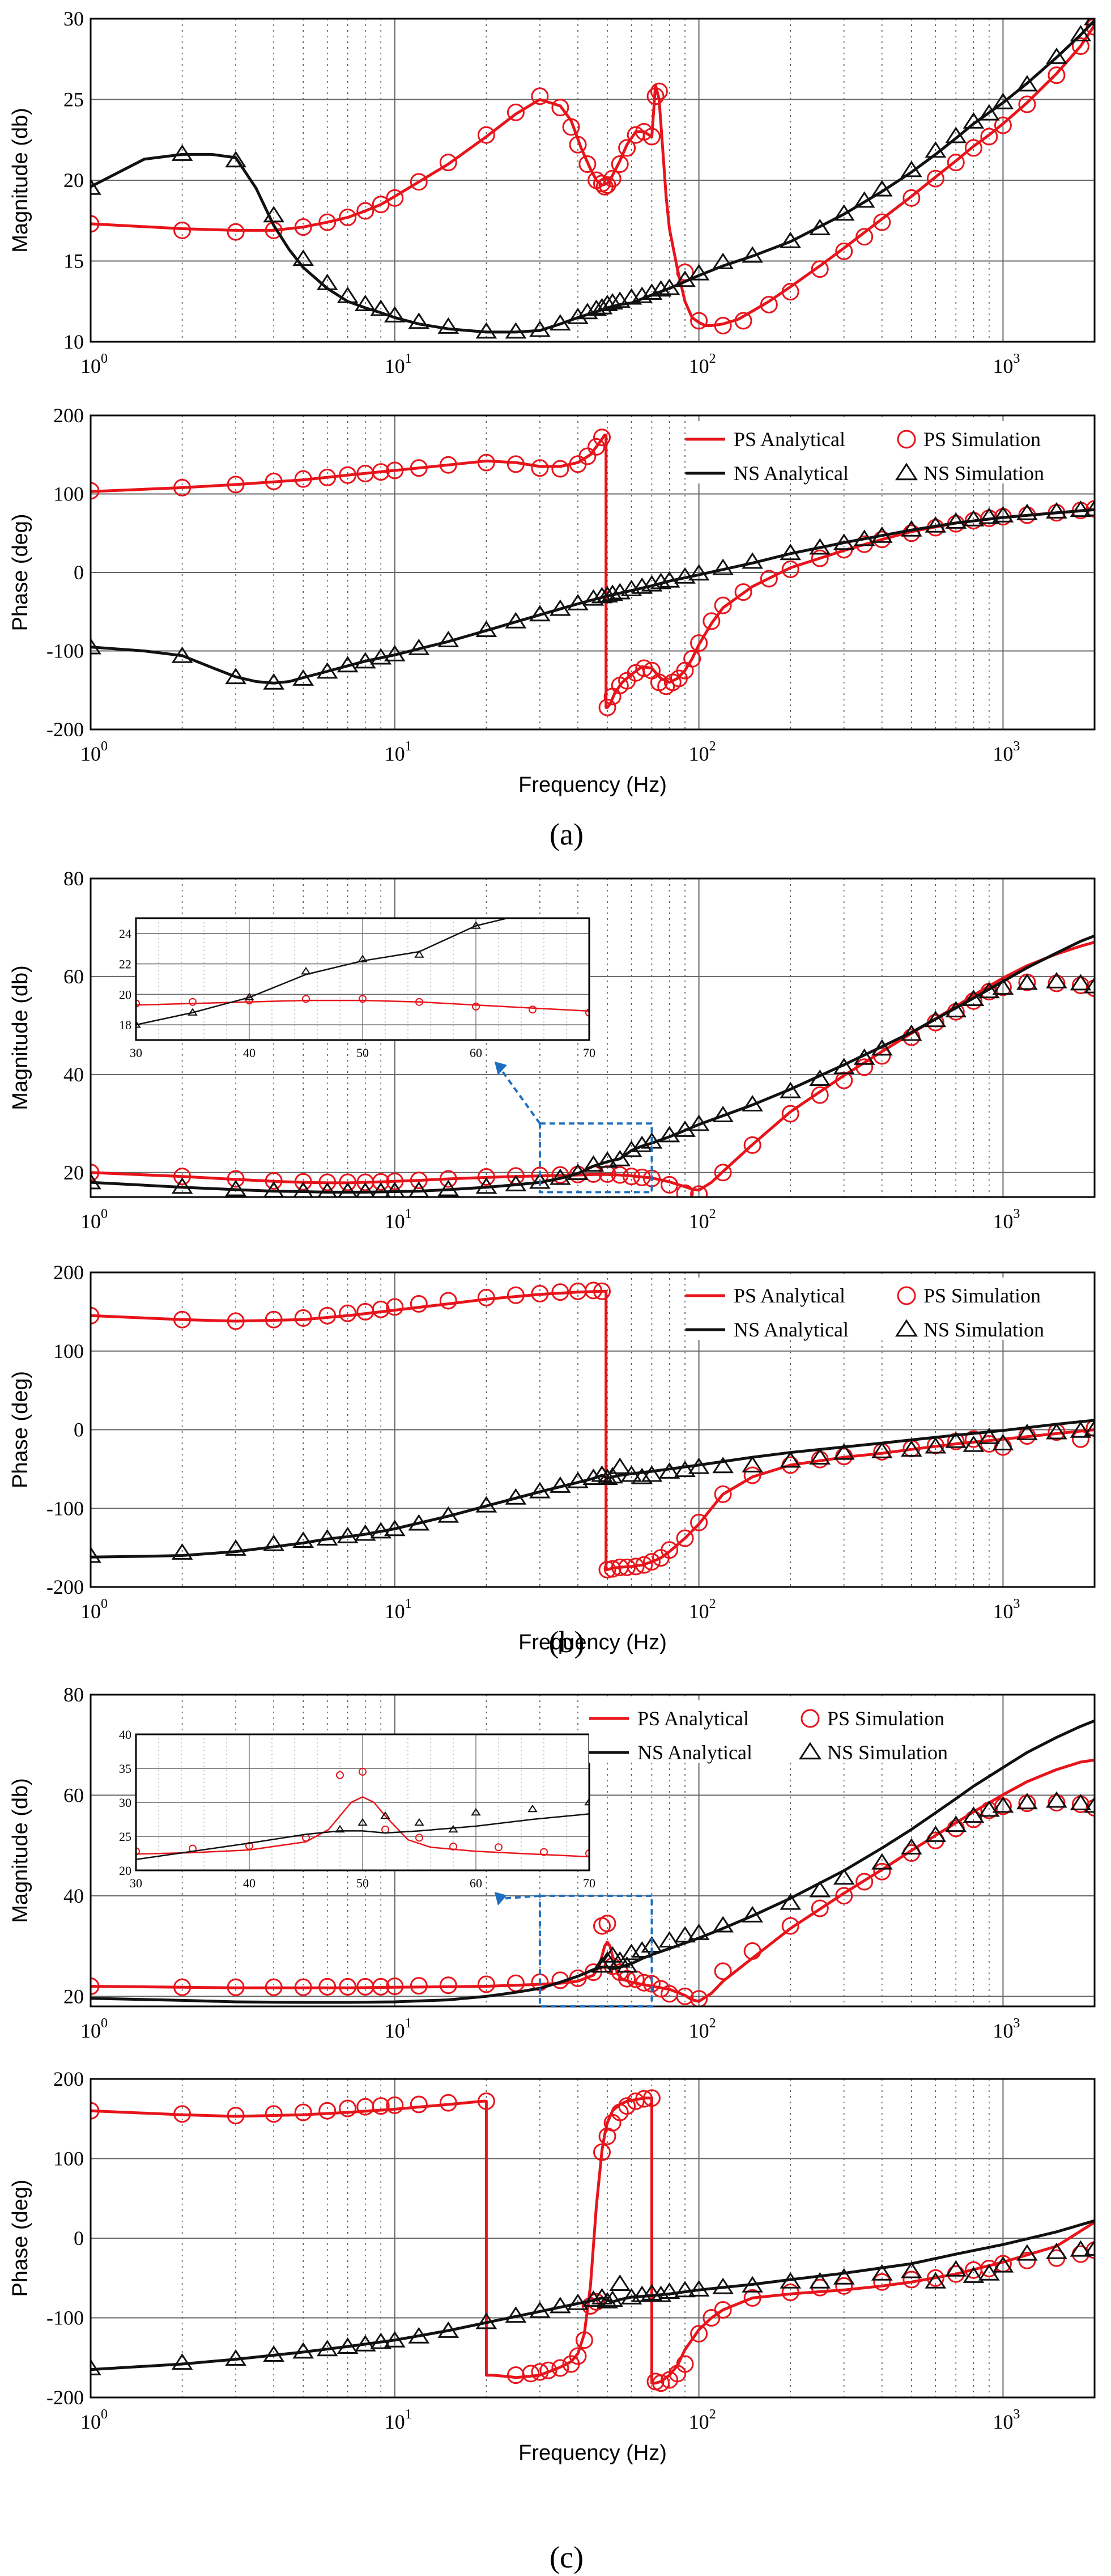 This screenshot has height=2576, width=1111. I want to click on legend-label: NS Analytical, so click(791, 473).